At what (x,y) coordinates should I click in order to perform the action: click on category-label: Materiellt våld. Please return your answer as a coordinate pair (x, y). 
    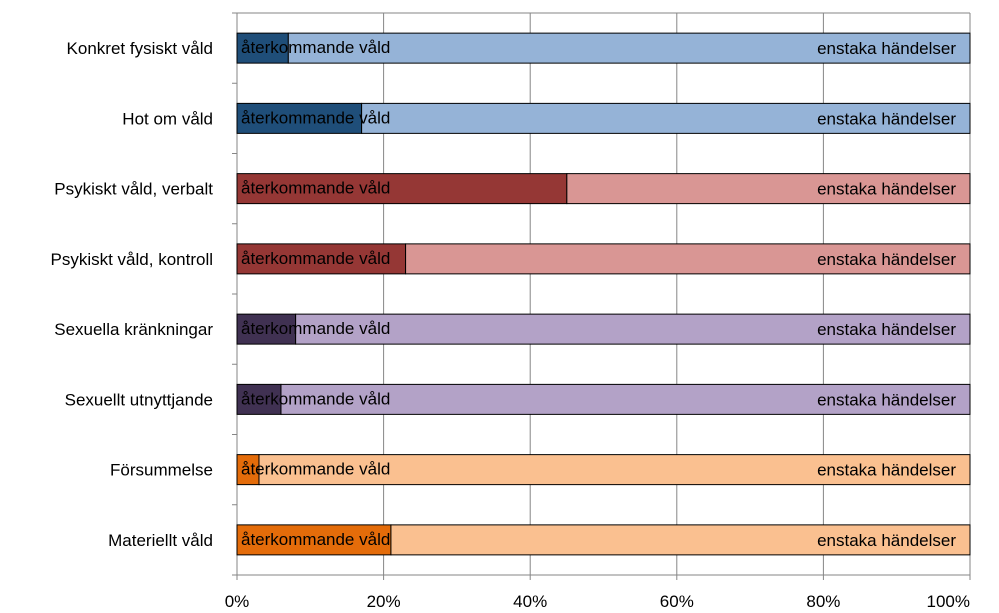
    Looking at the image, I should click on (160, 540).